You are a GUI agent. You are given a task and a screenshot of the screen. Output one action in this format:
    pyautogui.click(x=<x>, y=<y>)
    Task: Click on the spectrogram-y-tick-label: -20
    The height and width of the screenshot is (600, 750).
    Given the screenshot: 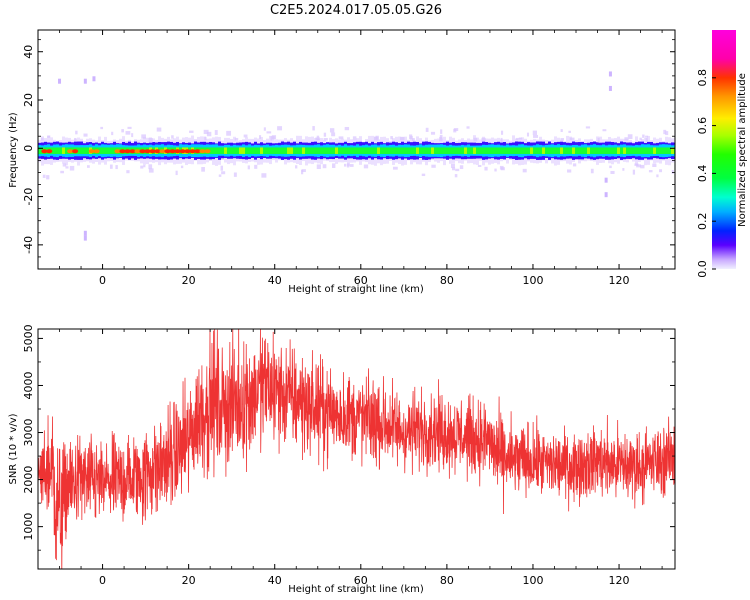 What is the action you would take?
    pyautogui.click(x=28, y=197)
    